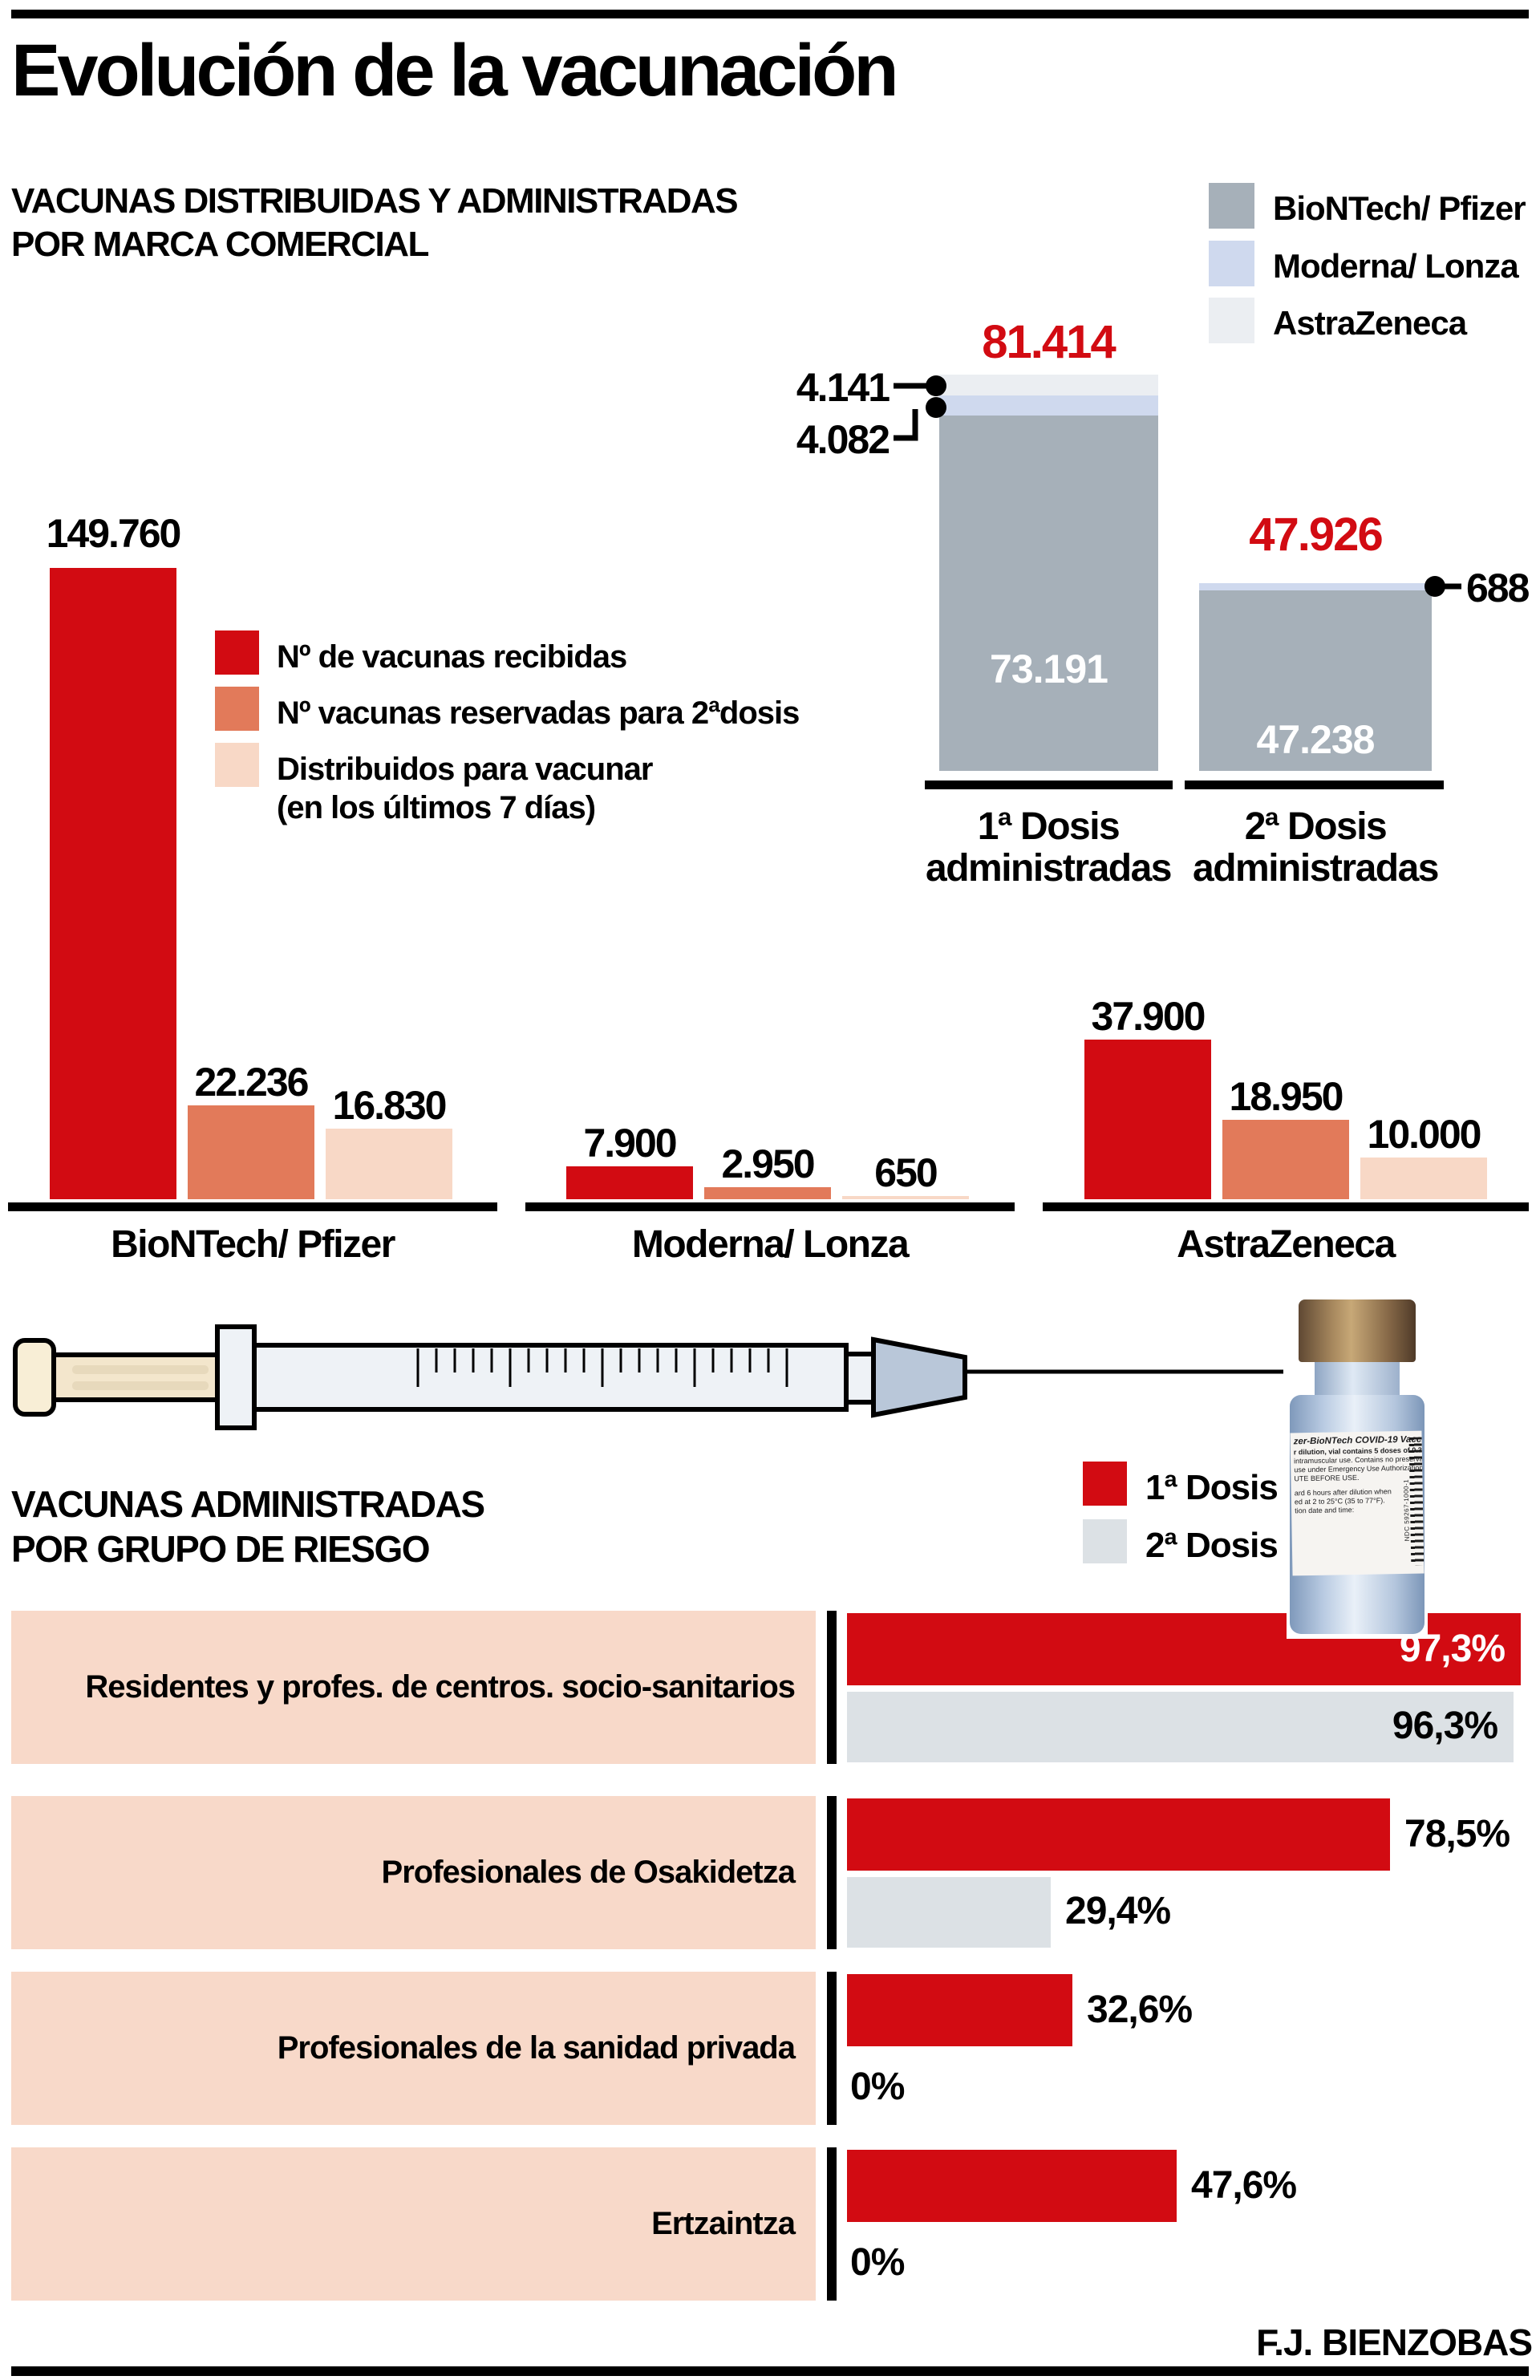 The image size is (1540, 2380). Describe the element at coordinates (1316, 869) in the screenshot. I see `dose2-axis-label-line2: administradas` at that location.